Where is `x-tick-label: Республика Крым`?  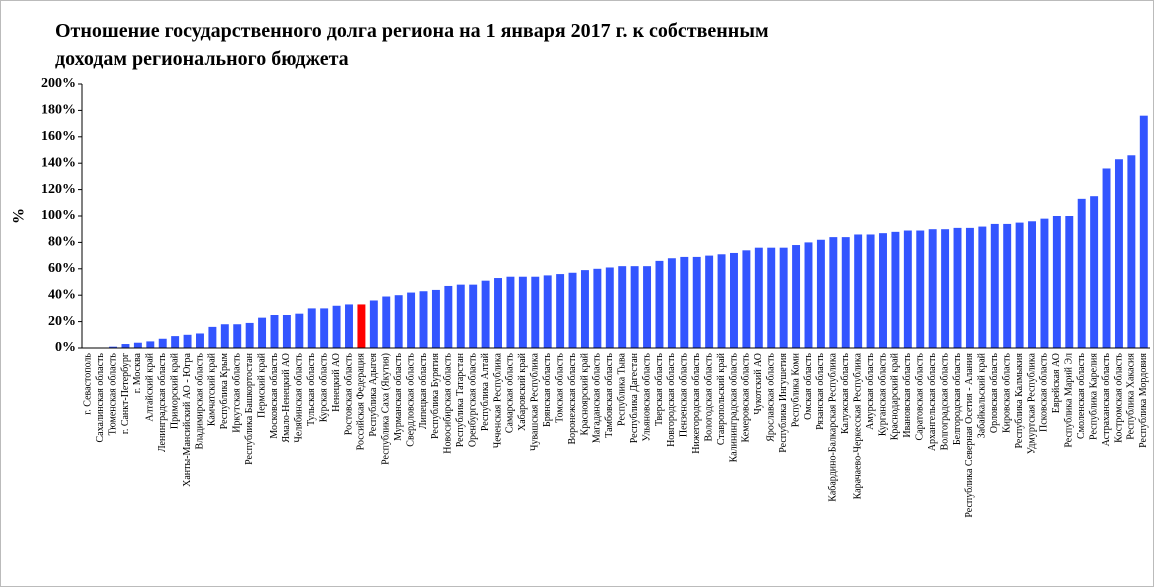
x-tick-label: Республика Крым is located at coordinates (224, 390).